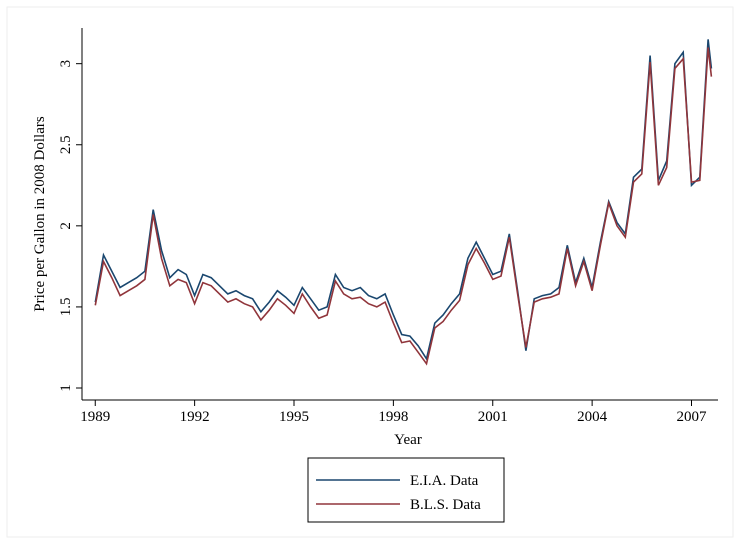  I want to click on y-axis-title: Price per Gallon in 2008 Dollars, so click(40, 214).